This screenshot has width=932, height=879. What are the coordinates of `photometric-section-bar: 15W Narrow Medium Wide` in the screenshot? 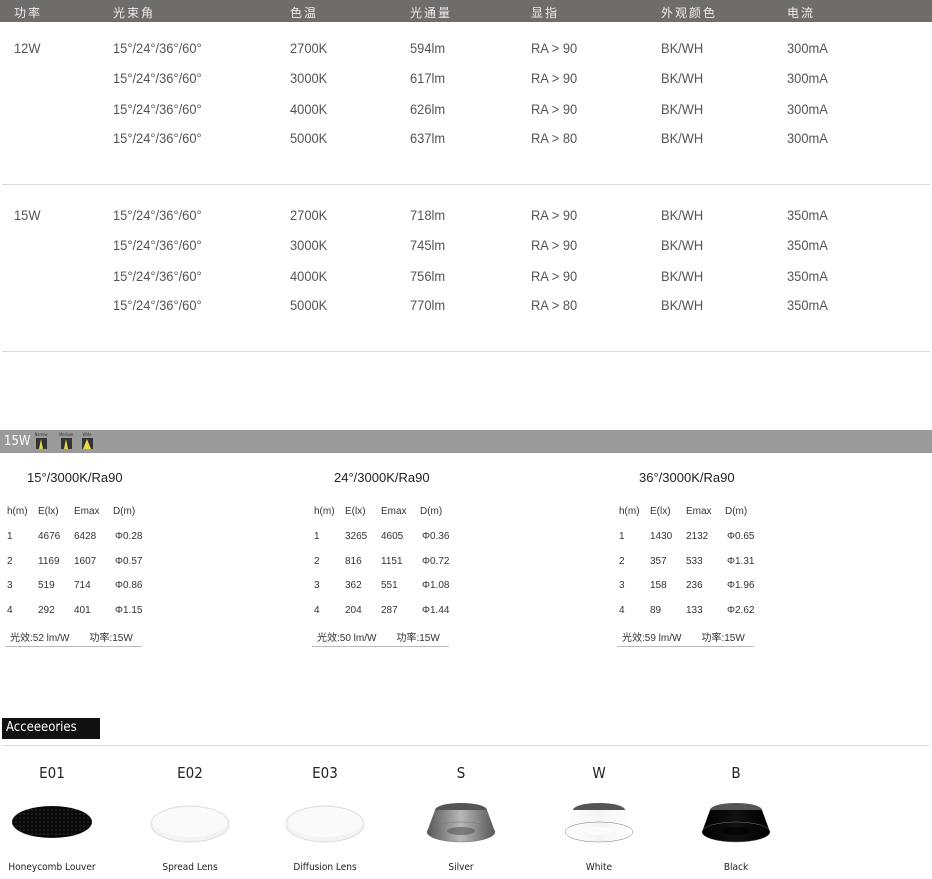 It's located at (466, 441).